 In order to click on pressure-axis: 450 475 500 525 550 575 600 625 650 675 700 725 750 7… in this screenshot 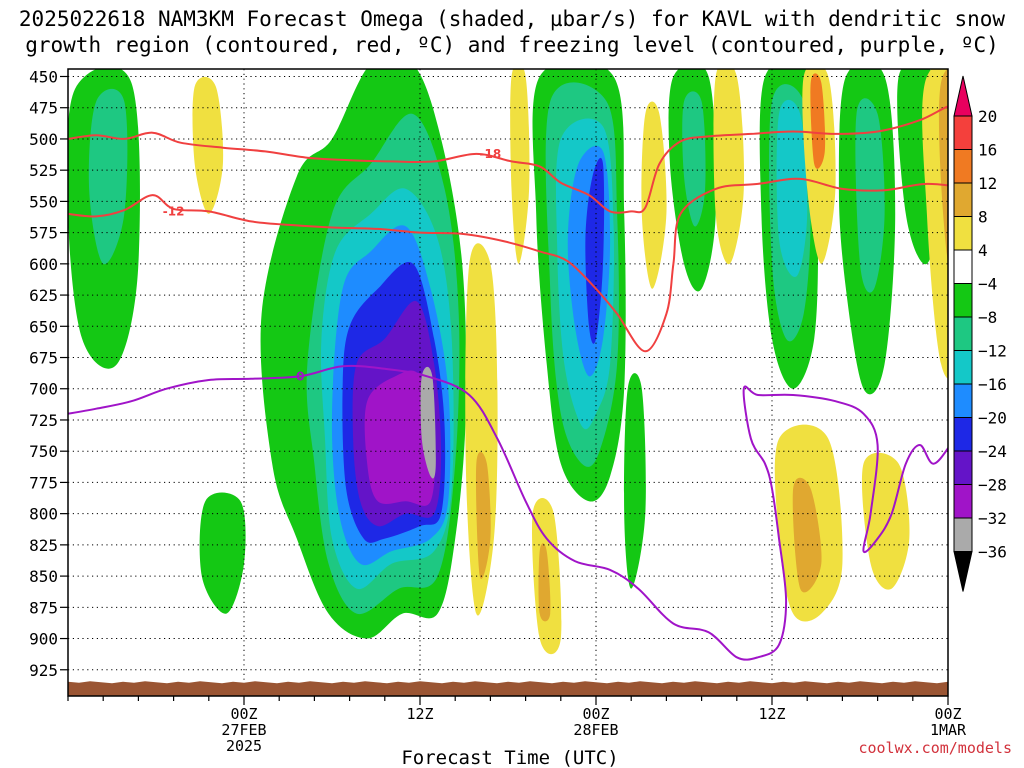, I will do `click(48, 373)`.